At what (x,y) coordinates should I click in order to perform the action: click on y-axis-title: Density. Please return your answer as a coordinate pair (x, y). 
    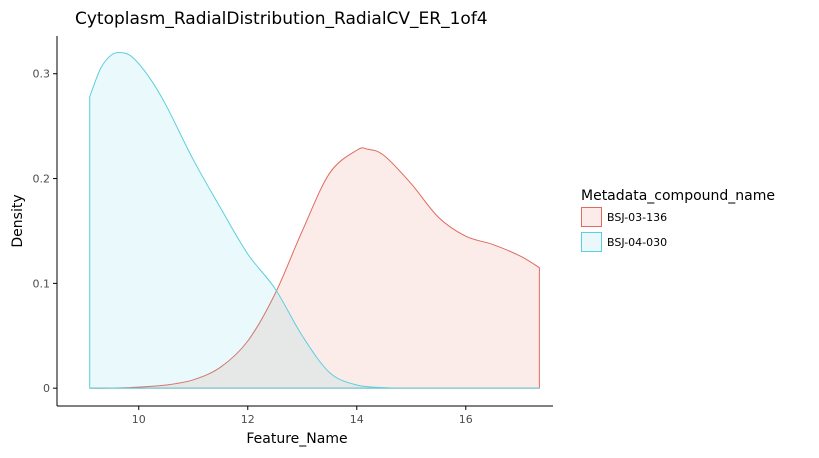
    Looking at the image, I should click on (18, 220).